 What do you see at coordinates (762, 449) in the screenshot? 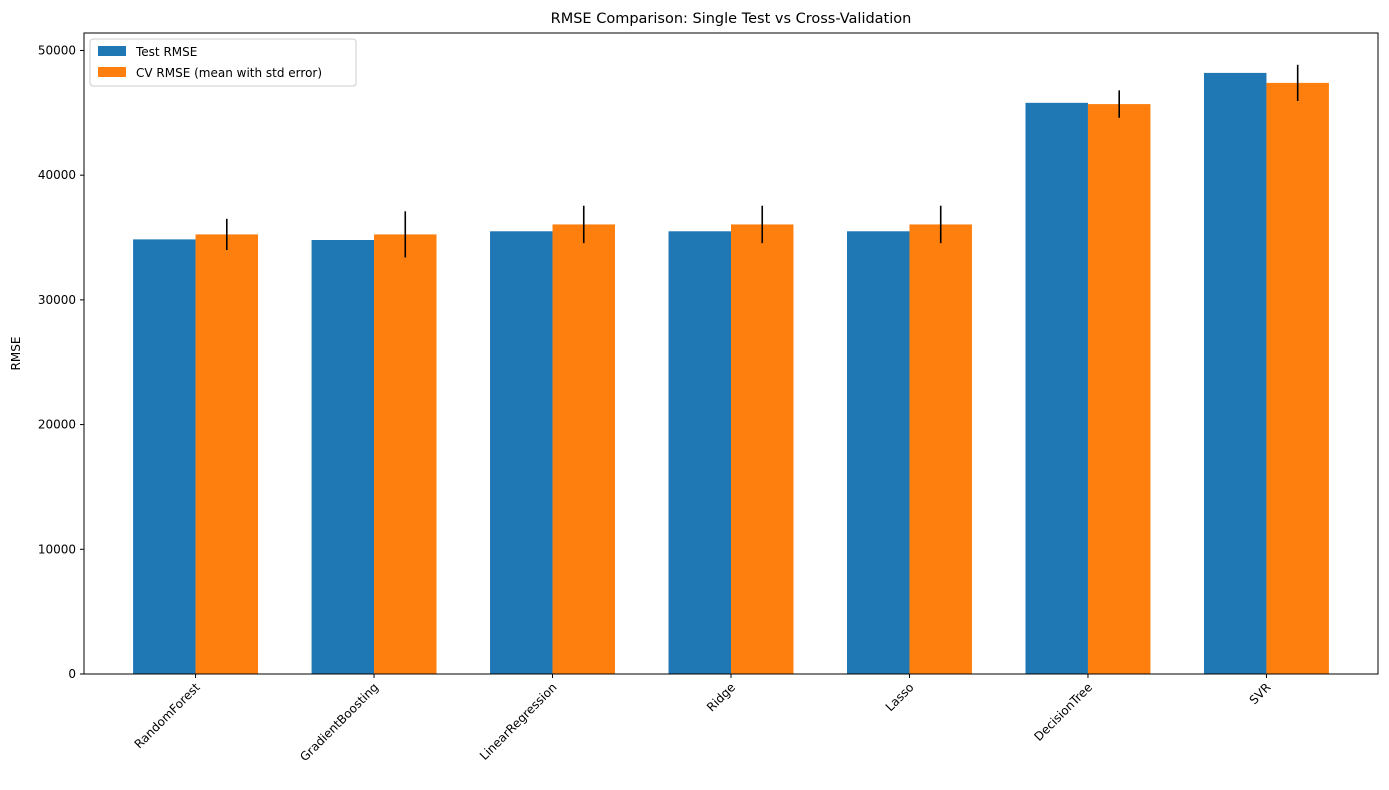
I see `bar-series-1-ridge` at bounding box center [762, 449].